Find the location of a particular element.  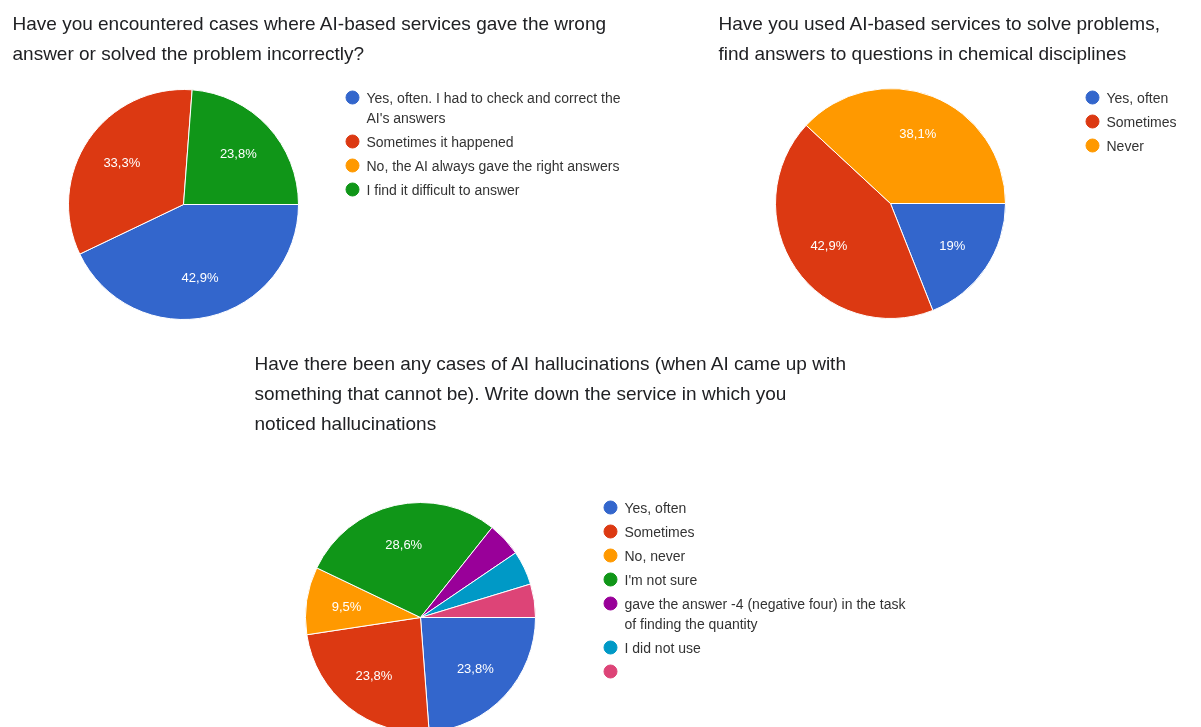

chart-title: Have you encountered cases where AI-based services gave the wrong answer or solved the problem incorrectly? is located at coordinates (309, 38).